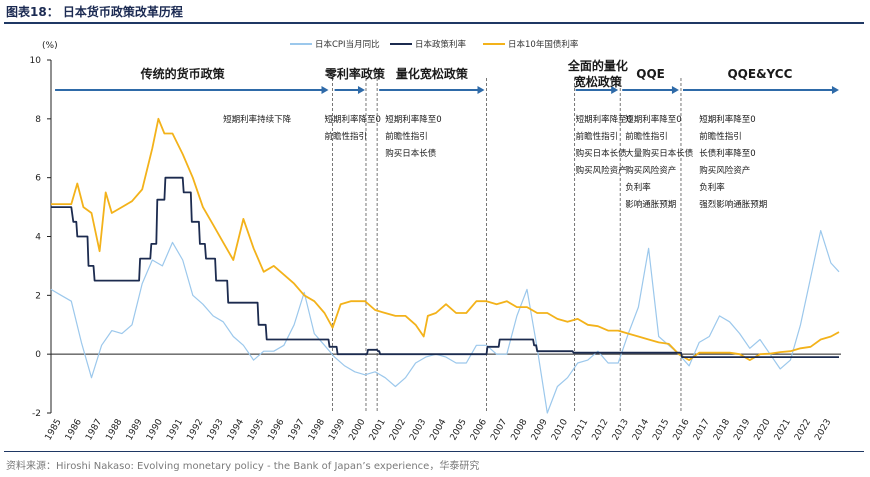 Image resolution: width=870 pixels, height=477 pixels. What do you see at coordinates (659, 153) in the screenshot?
I see `policy-note-line: 大量购买日本长债` at bounding box center [659, 153].